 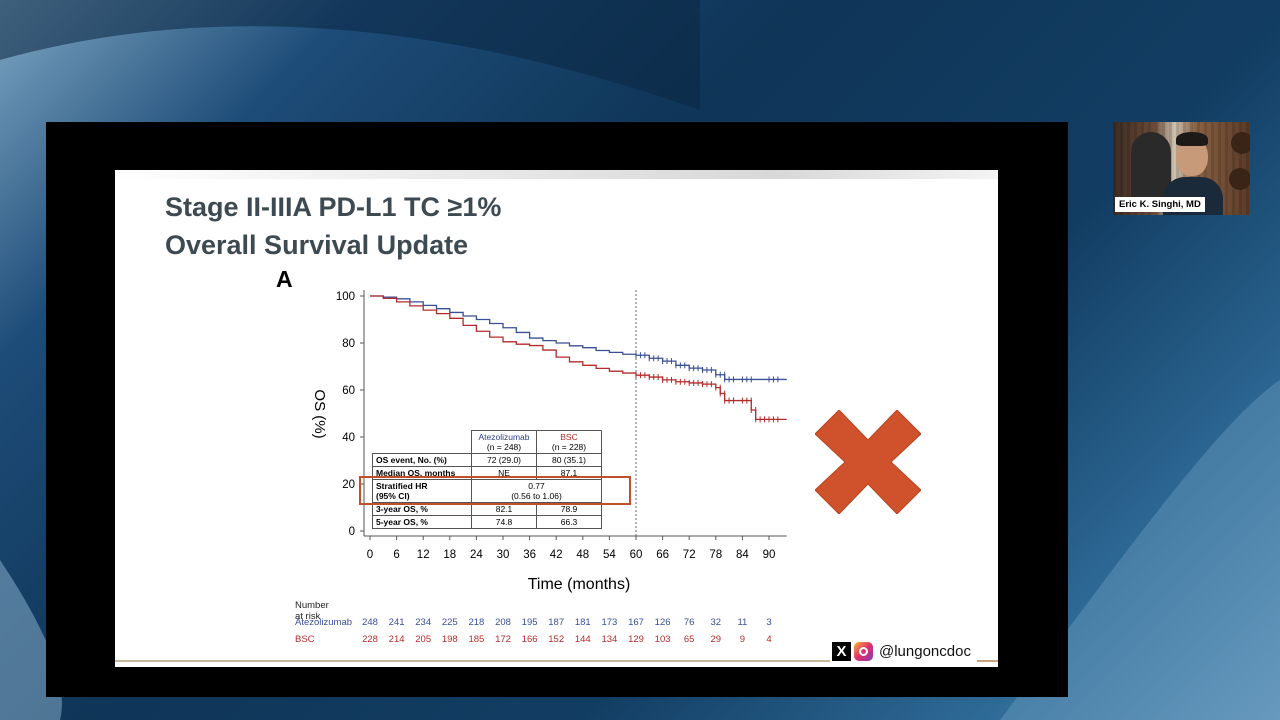 What do you see at coordinates (402, 486) in the screenshot?
I see `hr-label: Stratified HR` at bounding box center [402, 486].